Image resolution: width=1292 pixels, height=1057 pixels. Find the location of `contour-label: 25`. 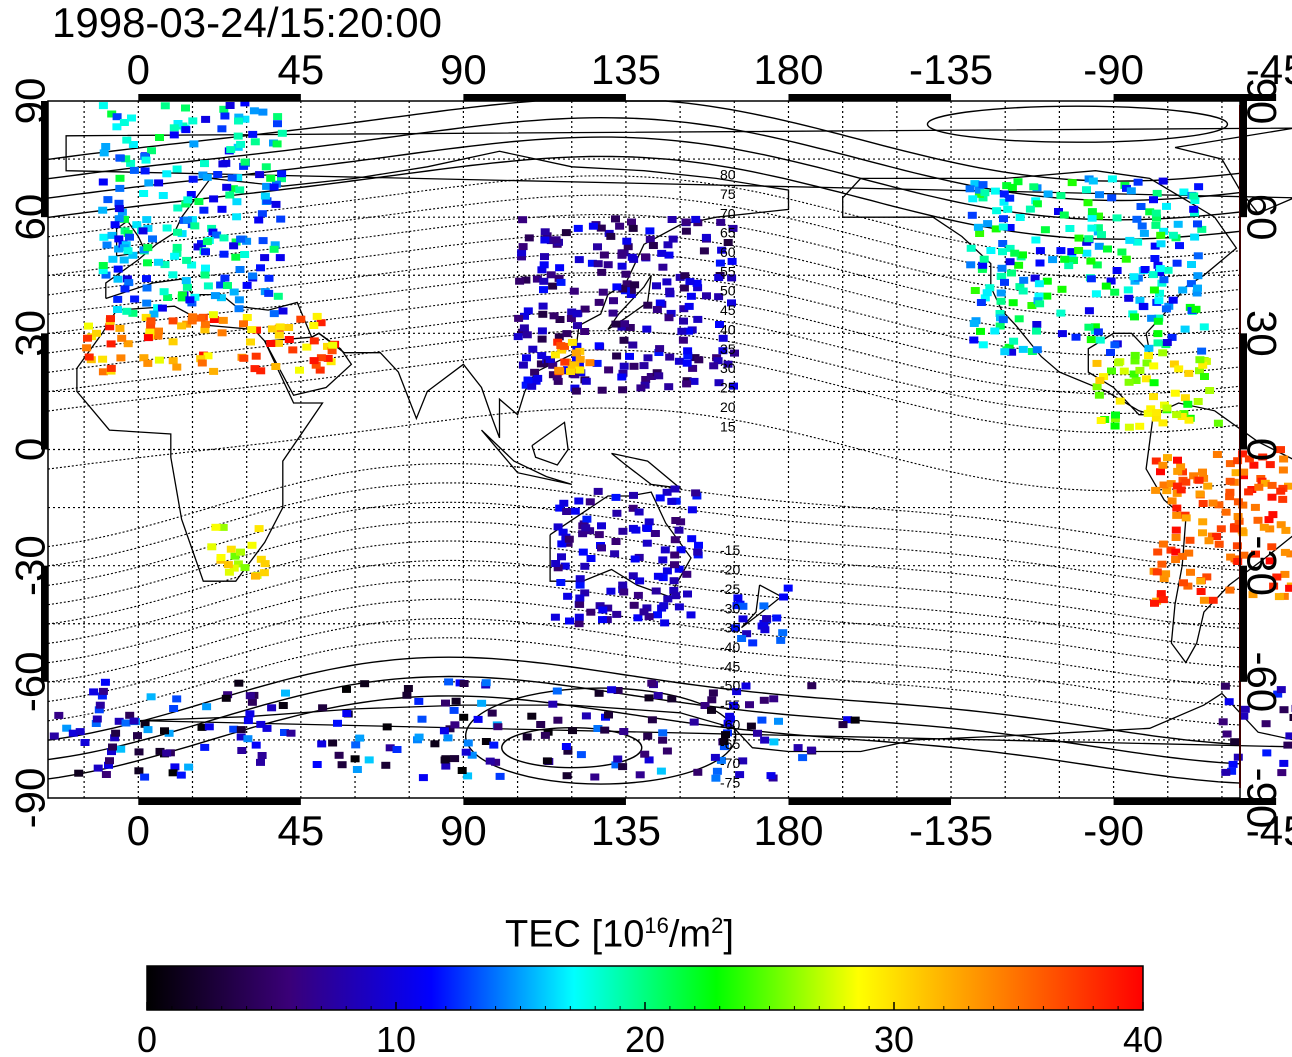

contour-label: 25 is located at coordinates (728, 388).